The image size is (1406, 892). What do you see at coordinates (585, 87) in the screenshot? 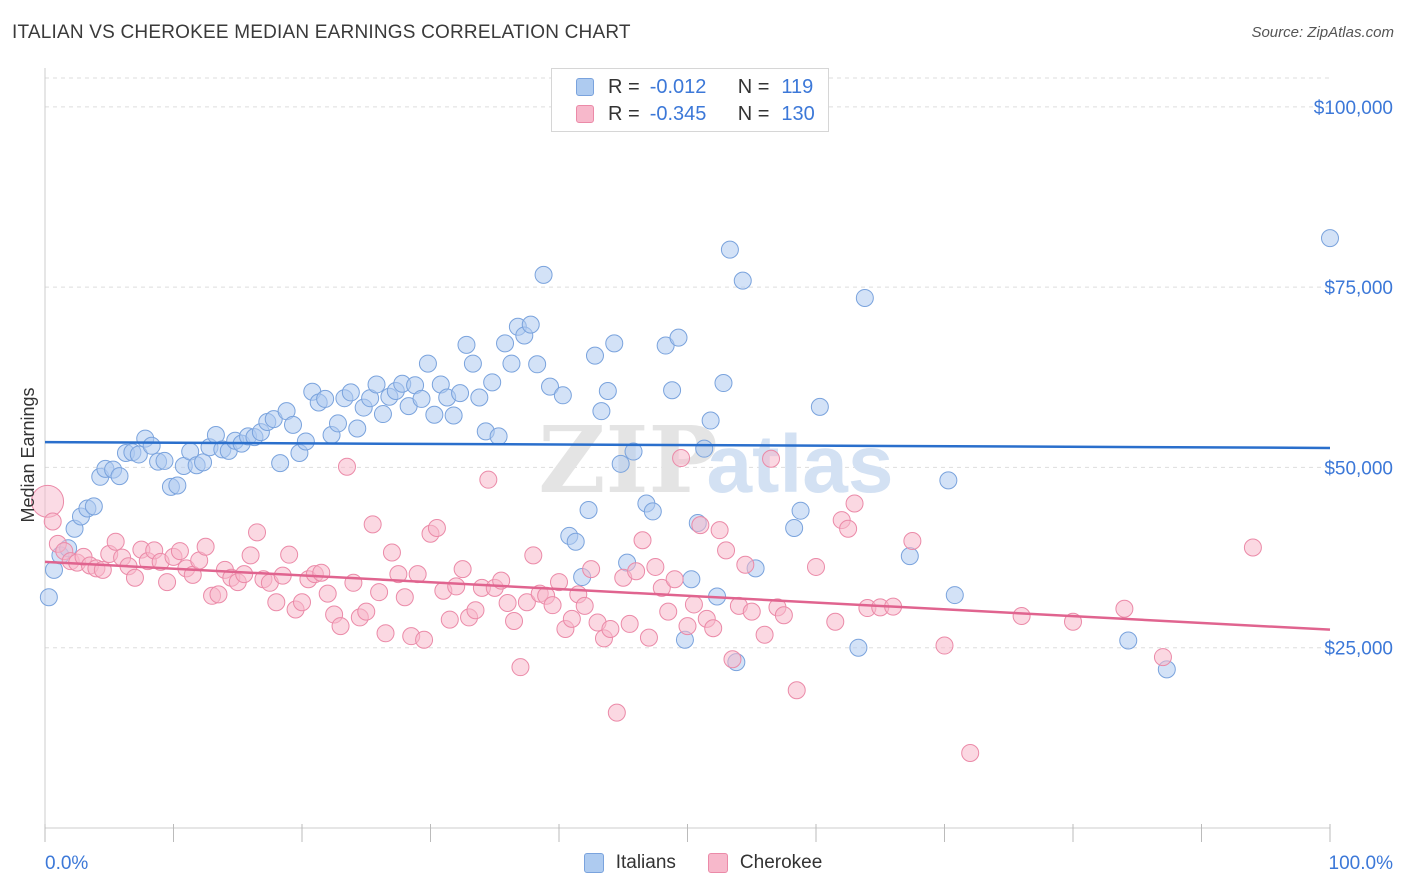
I see `italians-swatch` at bounding box center [585, 87].